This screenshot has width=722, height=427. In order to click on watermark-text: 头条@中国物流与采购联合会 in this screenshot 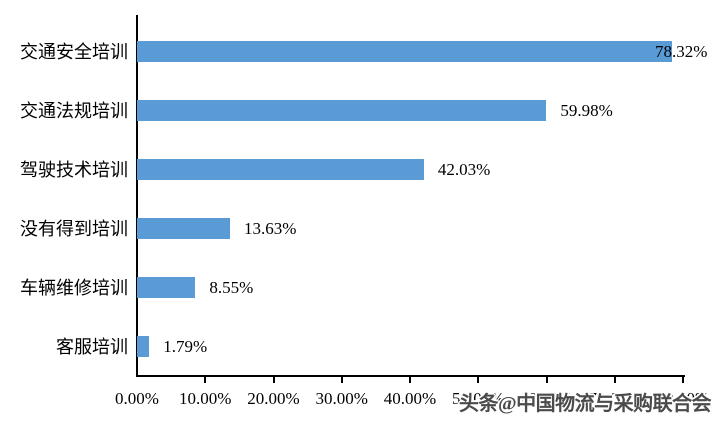, I will do `click(585, 404)`.